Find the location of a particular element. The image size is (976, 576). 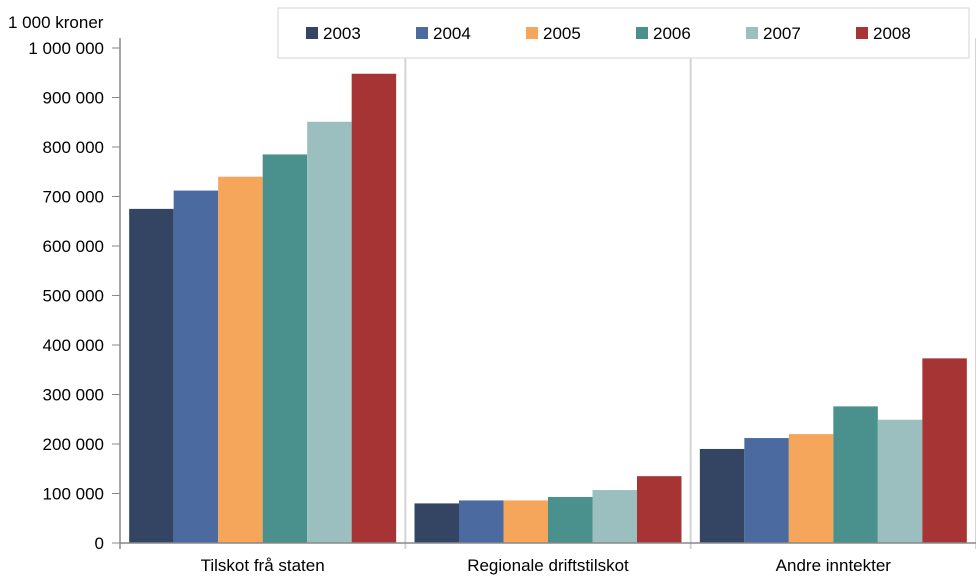

category-label: Regionale driftstilskot is located at coordinates (548, 565).